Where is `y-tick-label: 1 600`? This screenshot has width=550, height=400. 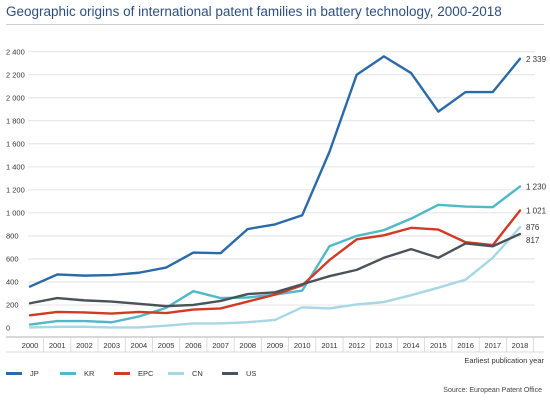
y-tick-label: 1 600 is located at coordinates (15, 143).